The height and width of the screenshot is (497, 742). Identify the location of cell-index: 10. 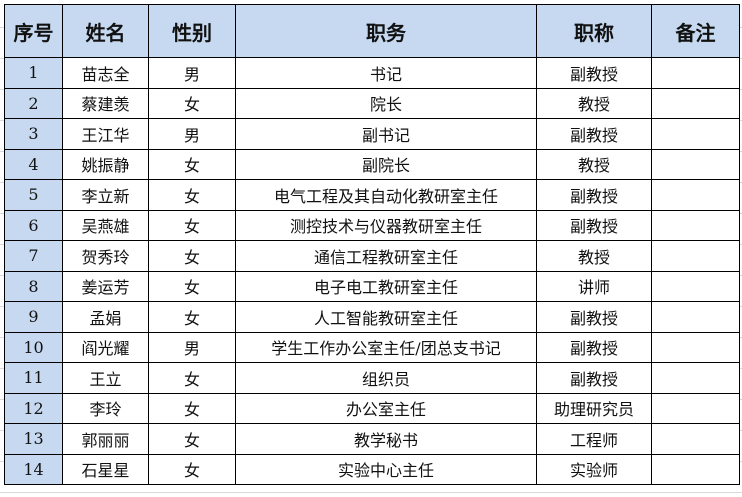
(33, 347).